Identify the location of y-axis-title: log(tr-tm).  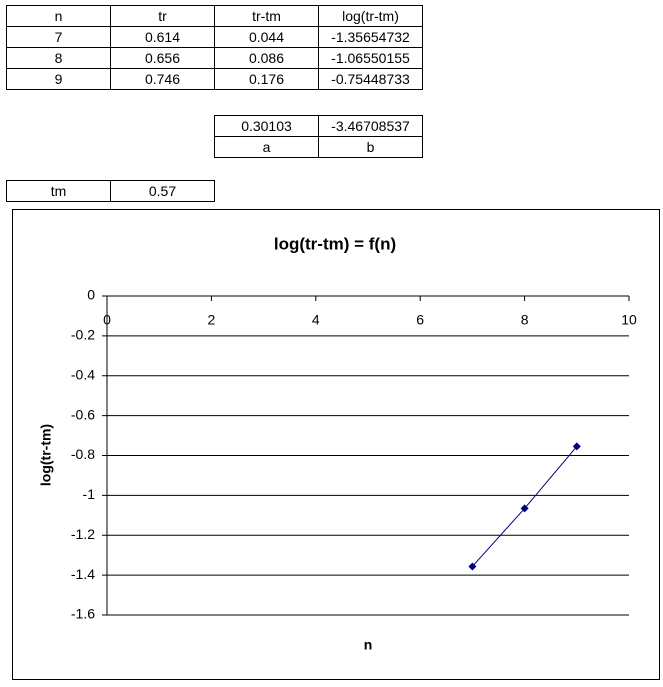
(46, 455).